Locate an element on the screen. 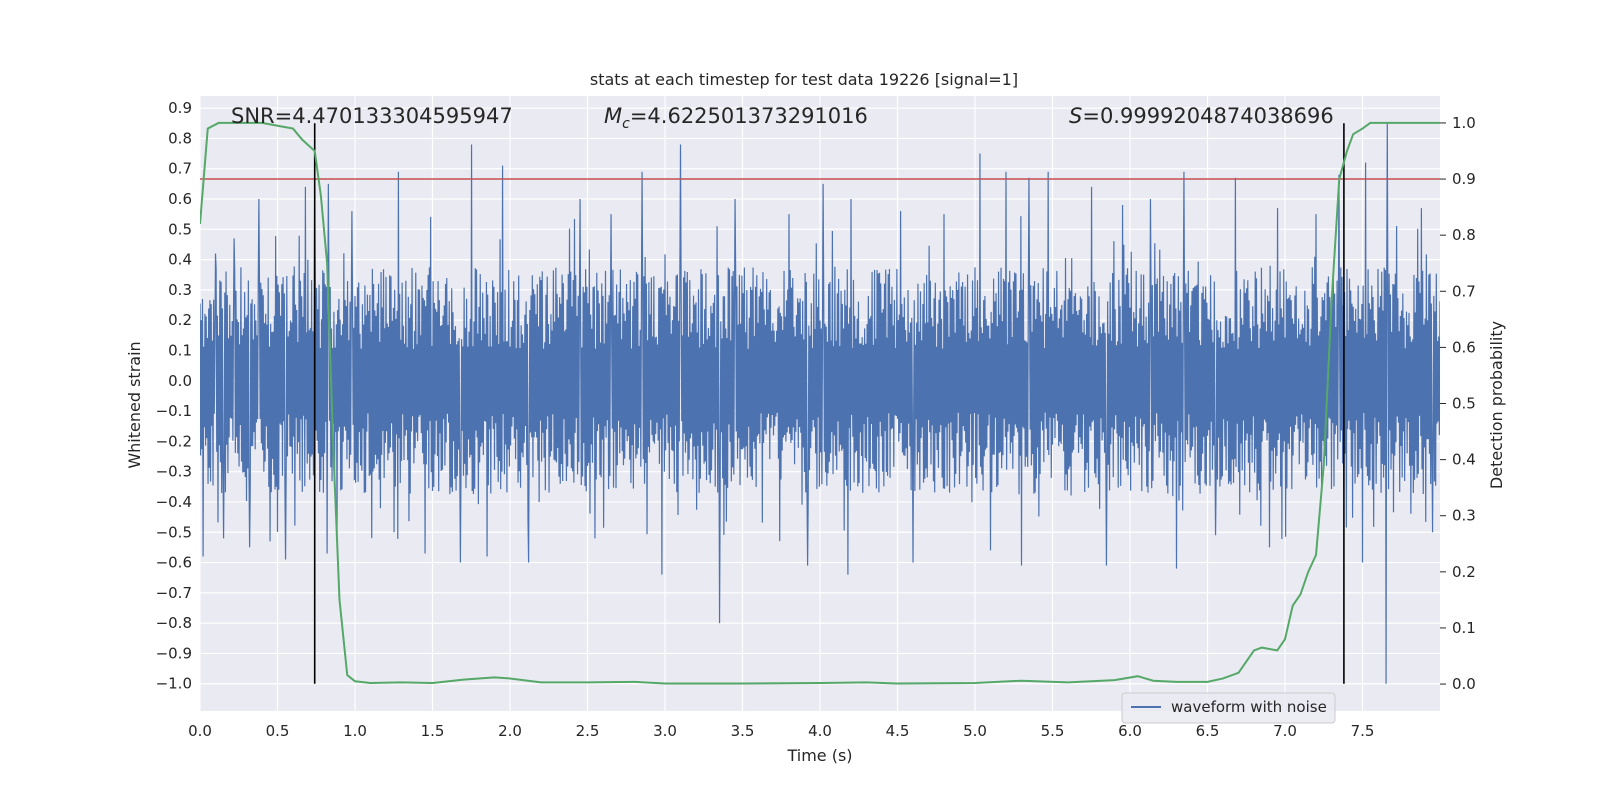 The height and width of the screenshot is (800, 1600). score-symbol: S is located at coordinates (1075, 116).